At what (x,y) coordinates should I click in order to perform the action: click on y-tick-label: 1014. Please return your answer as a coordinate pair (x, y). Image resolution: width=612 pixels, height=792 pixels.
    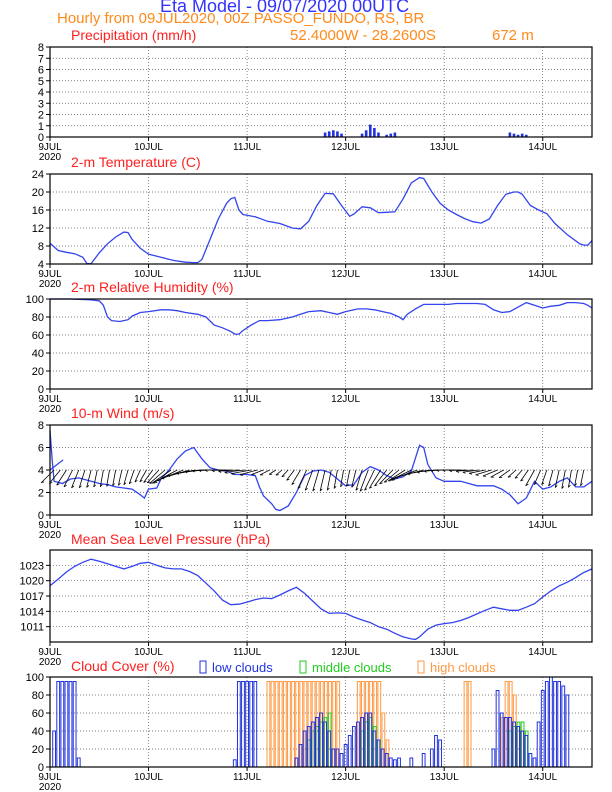
    Looking at the image, I should click on (32, 612).